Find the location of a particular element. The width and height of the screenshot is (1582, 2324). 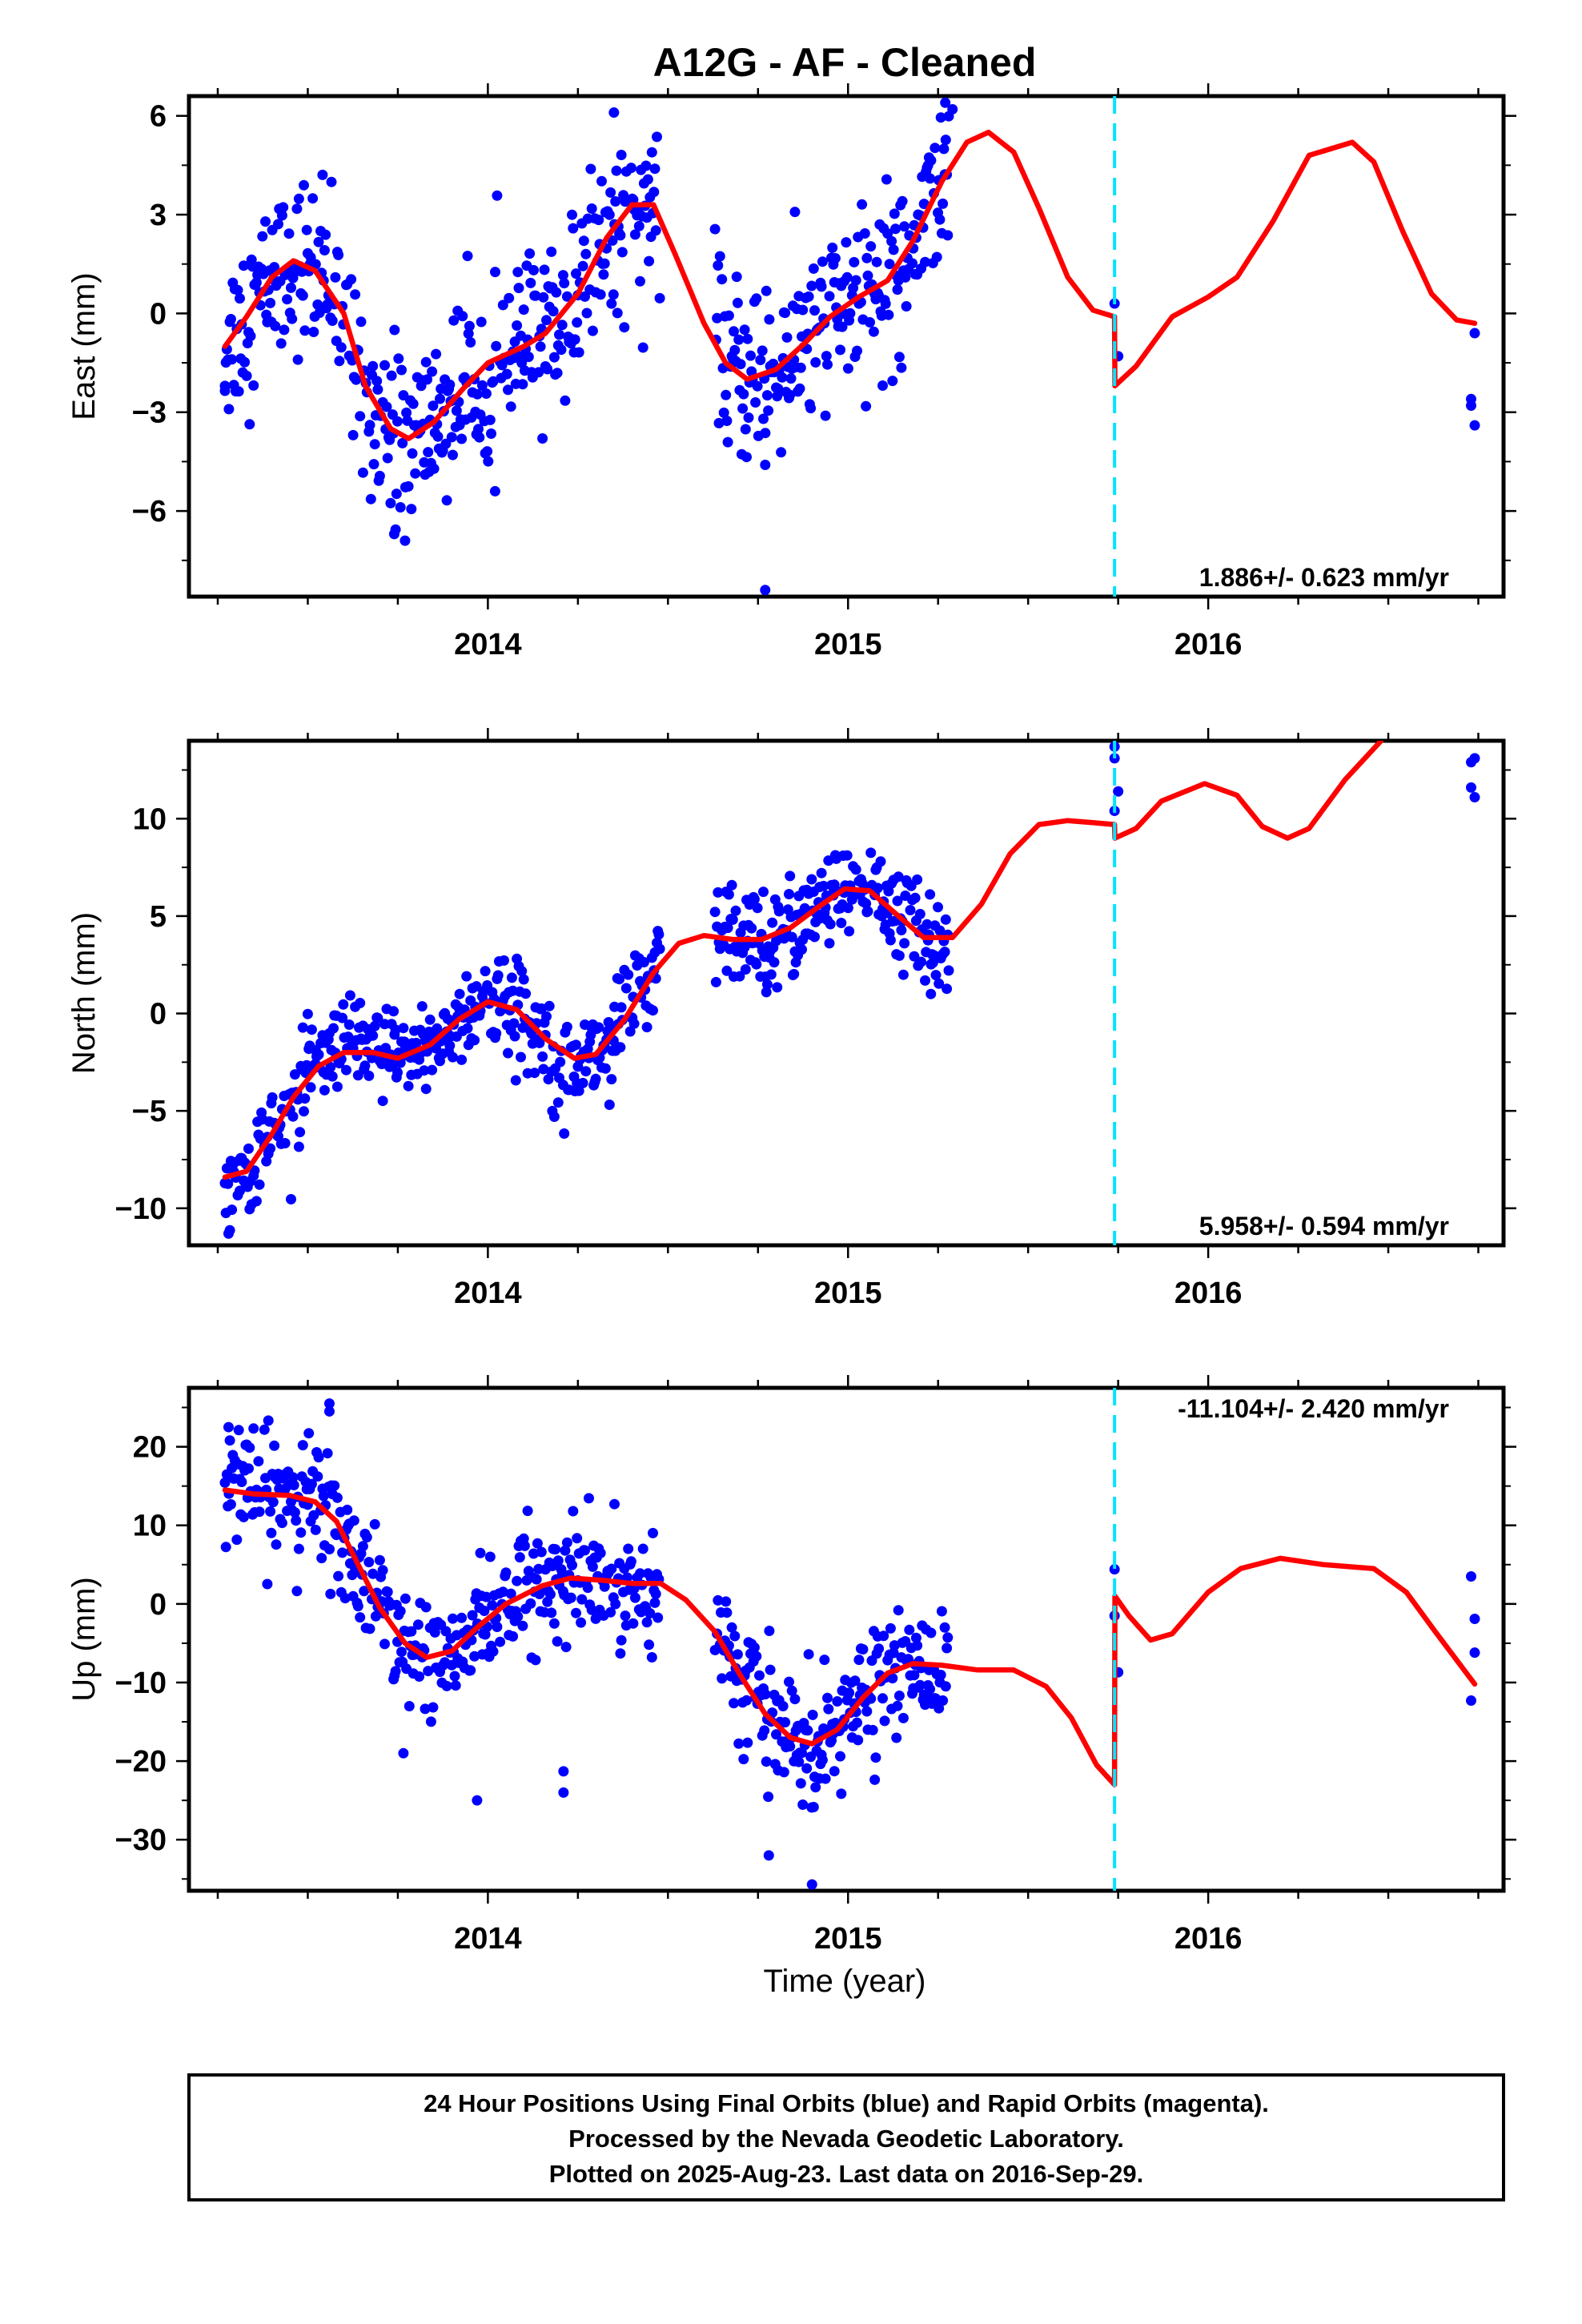

up-model-curve is located at coordinates (850, 1637).